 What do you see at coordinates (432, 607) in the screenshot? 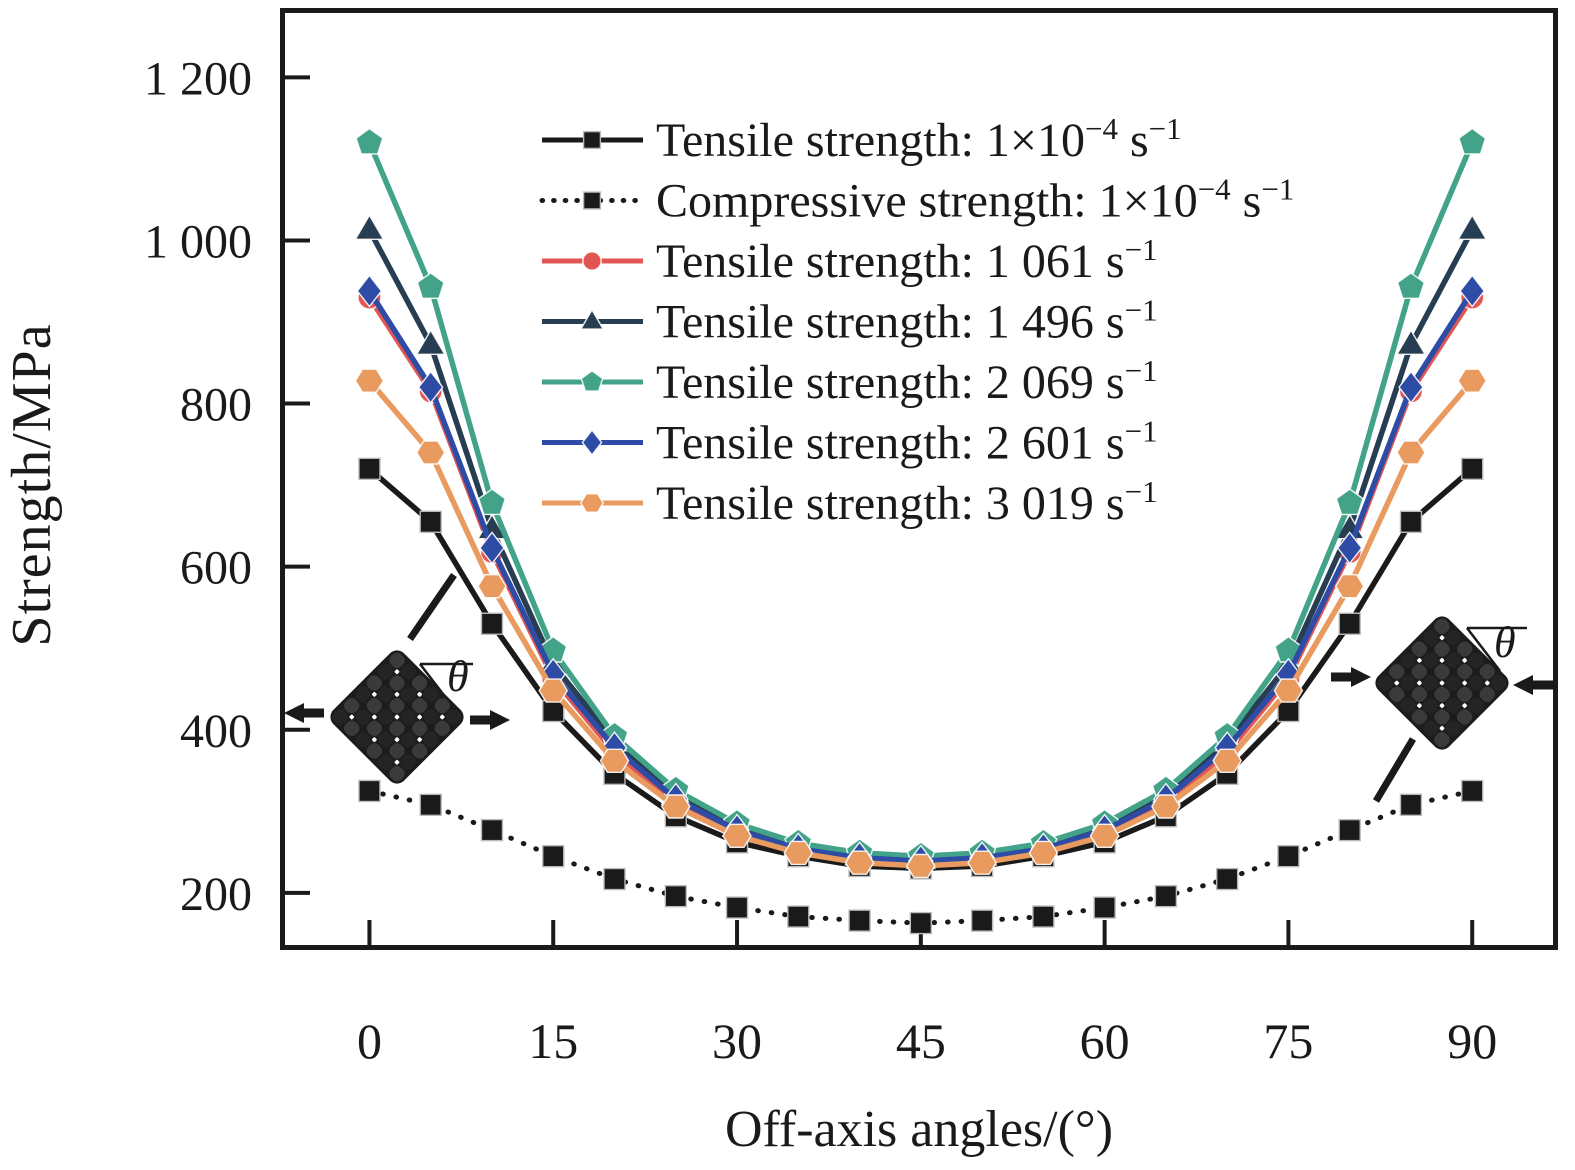
I see `tension-inset-leader-line` at bounding box center [432, 607].